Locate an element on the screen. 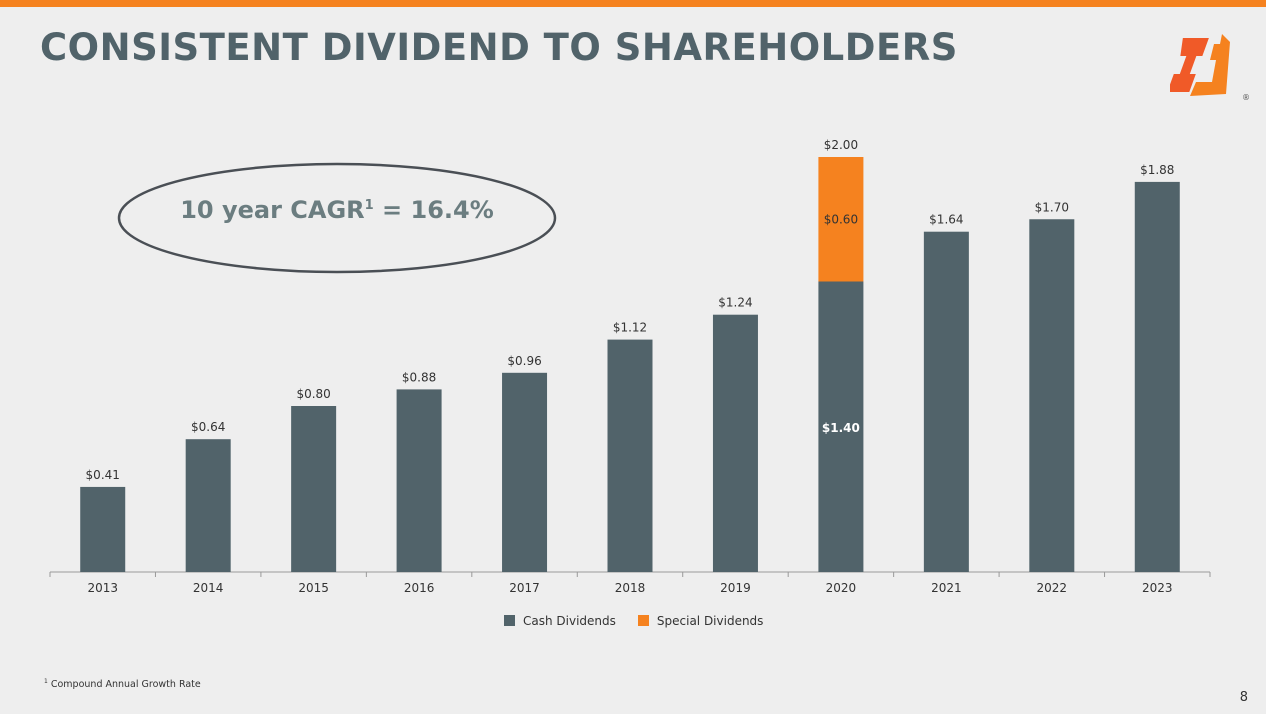 The height and width of the screenshot is (714, 1266). bar-cash-2019 is located at coordinates (735, 443).